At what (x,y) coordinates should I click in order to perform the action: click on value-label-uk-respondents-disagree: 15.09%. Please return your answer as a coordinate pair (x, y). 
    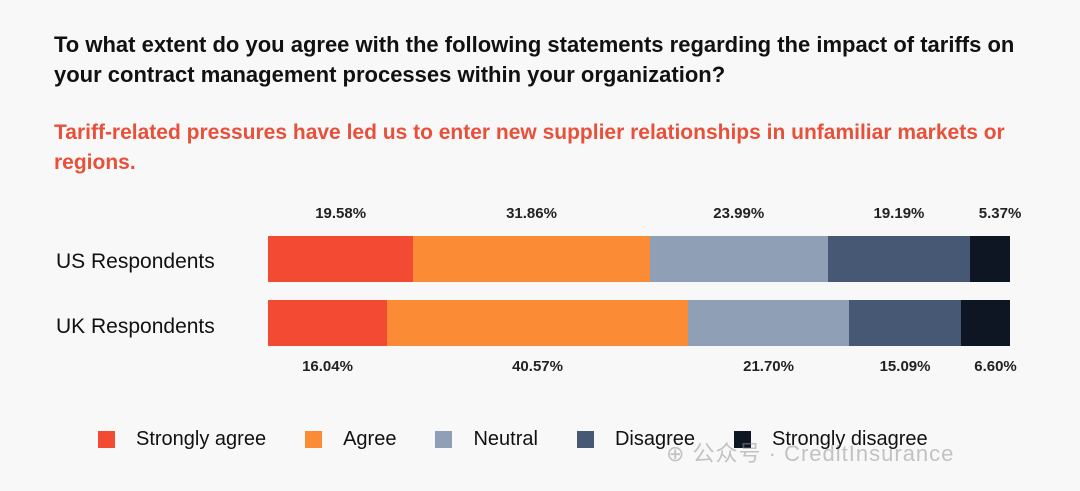
    Looking at the image, I should click on (905, 366).